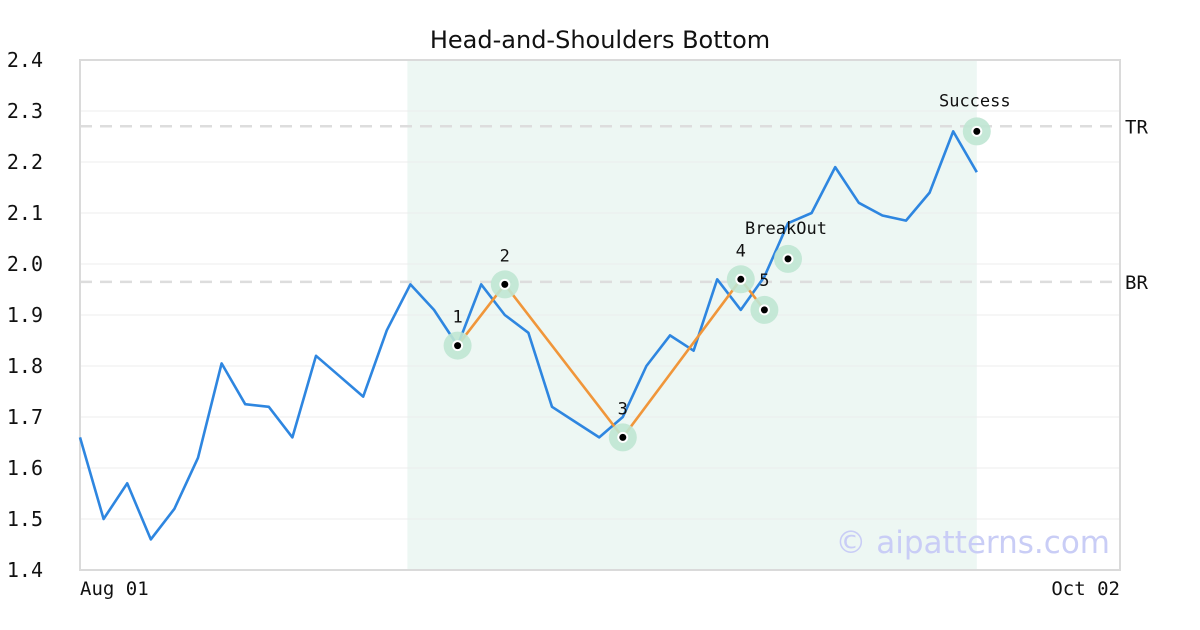 The height and width of the screenshot is (630, 1200). Describe the element at coordinates (25, 315) in the screenshot. I see `y-tick-label: 1.9` at that location.